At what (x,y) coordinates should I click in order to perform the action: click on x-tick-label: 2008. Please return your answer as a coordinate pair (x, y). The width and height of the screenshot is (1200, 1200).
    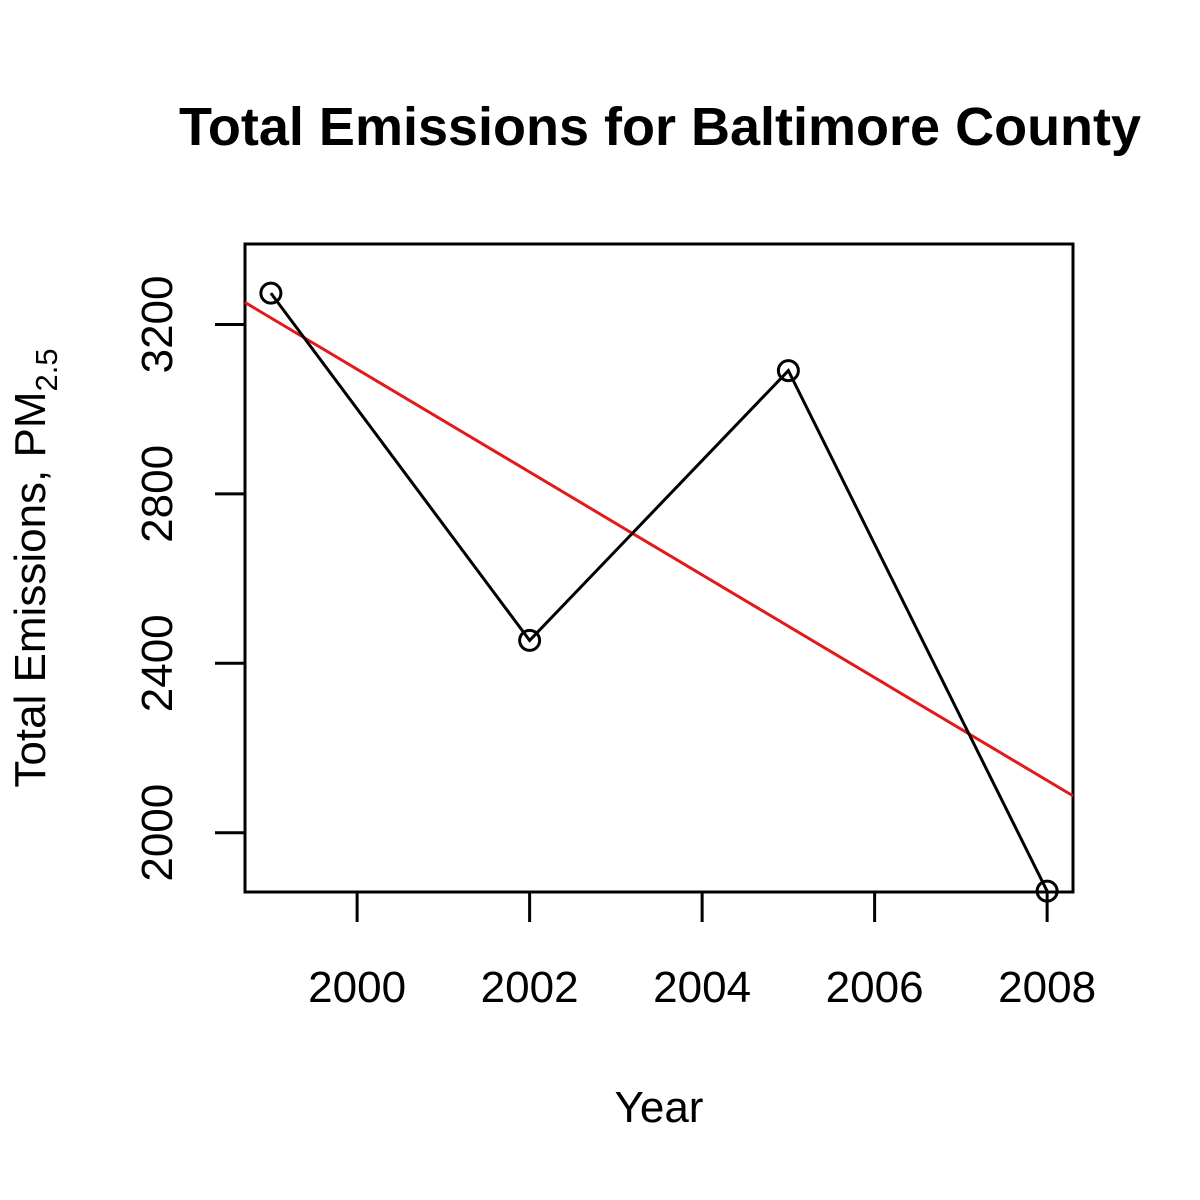
    Looking at the image, I should click on (1047, 987).